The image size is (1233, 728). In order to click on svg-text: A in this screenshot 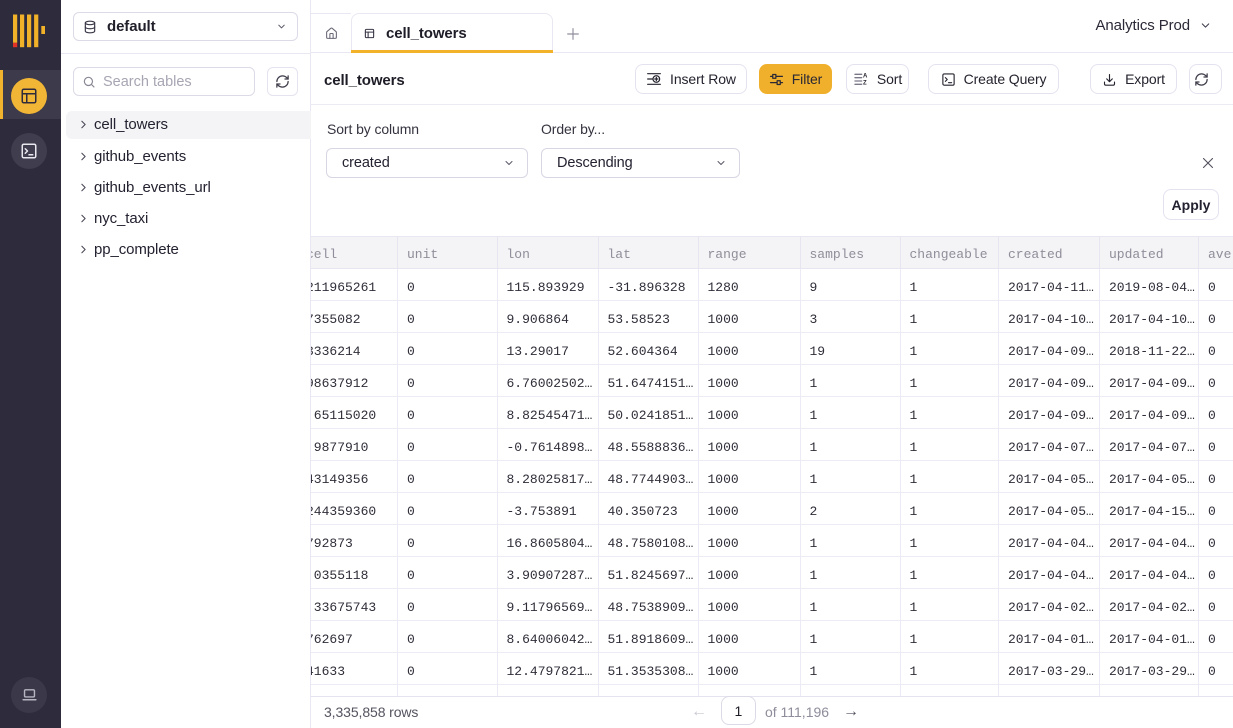, I will do `click(865, 76)`.